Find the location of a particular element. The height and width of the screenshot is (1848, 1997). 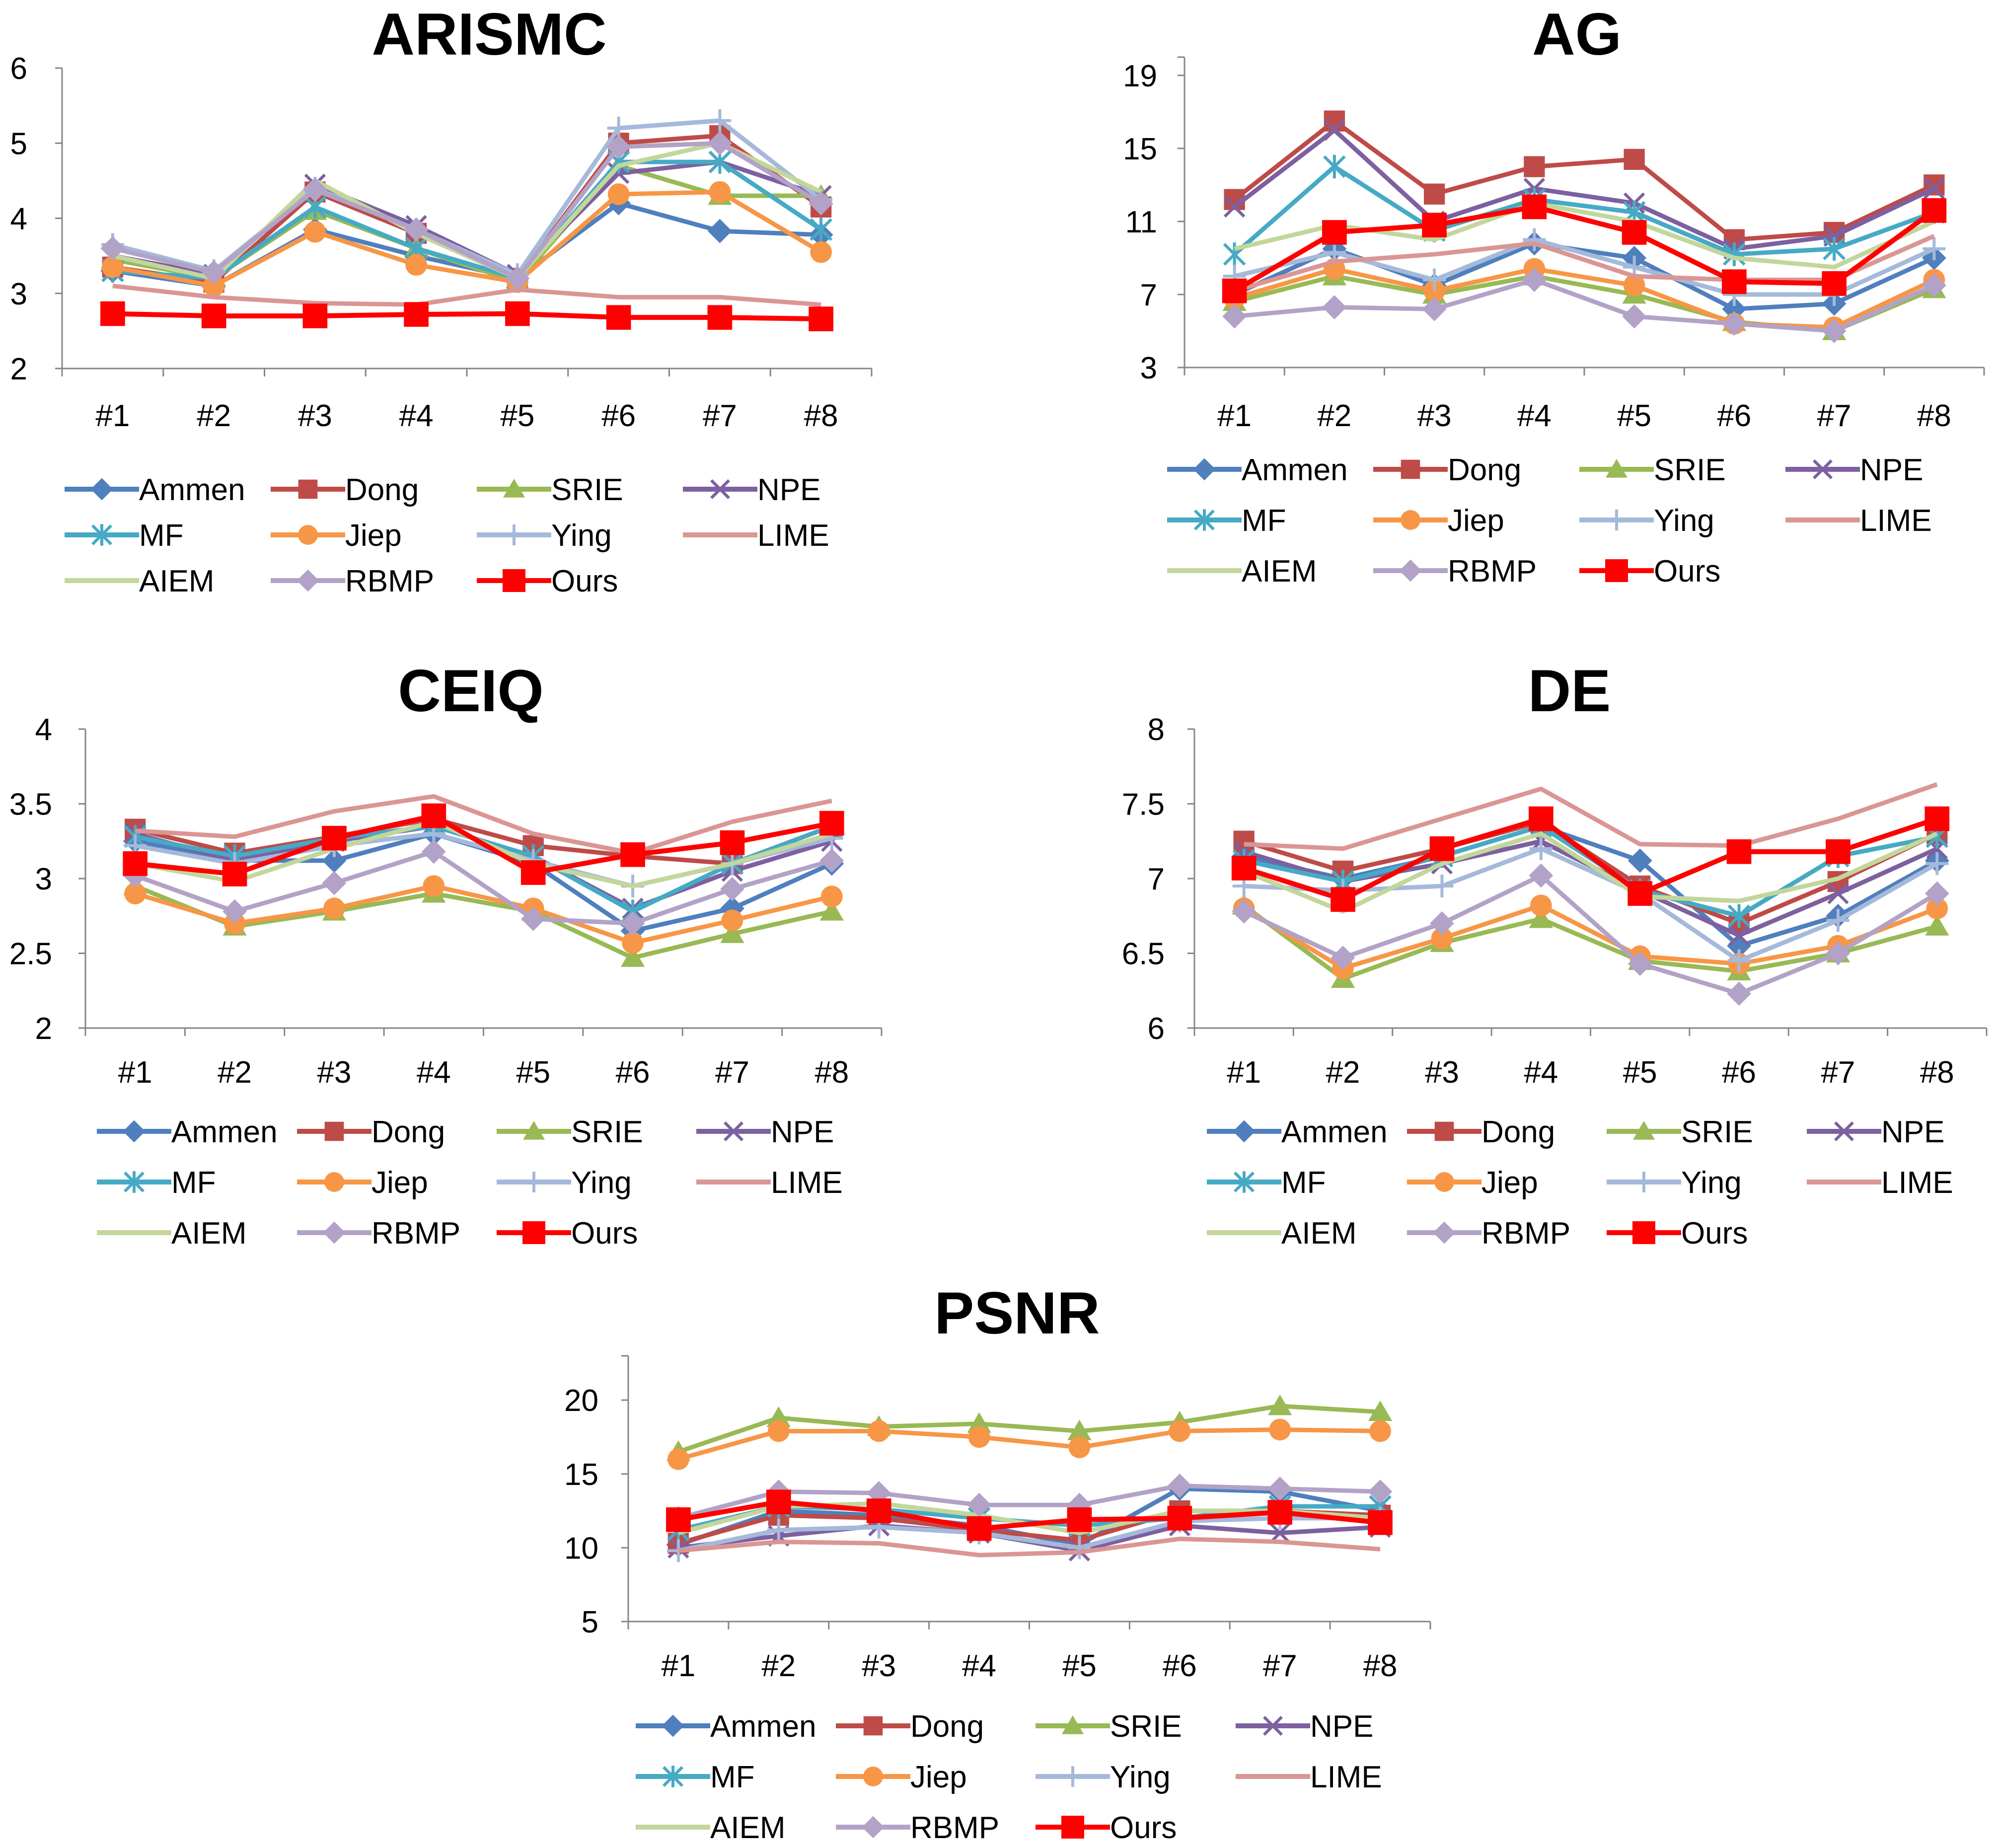

y-tick-label: 19 is located at coordinates (1140, 76).